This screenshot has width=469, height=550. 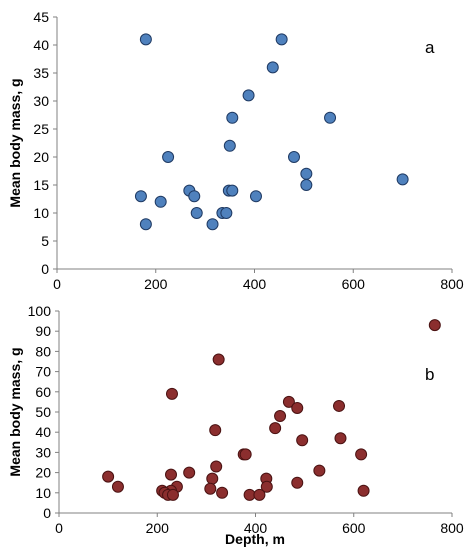 I want to click on y-tick-label: 5, so click(x=45, y=241).